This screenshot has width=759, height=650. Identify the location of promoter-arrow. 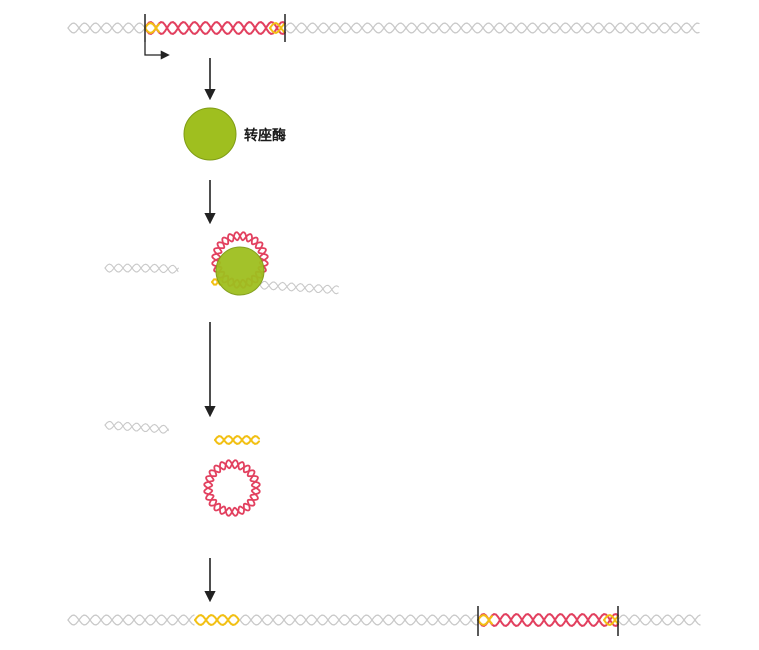
(157, 51).